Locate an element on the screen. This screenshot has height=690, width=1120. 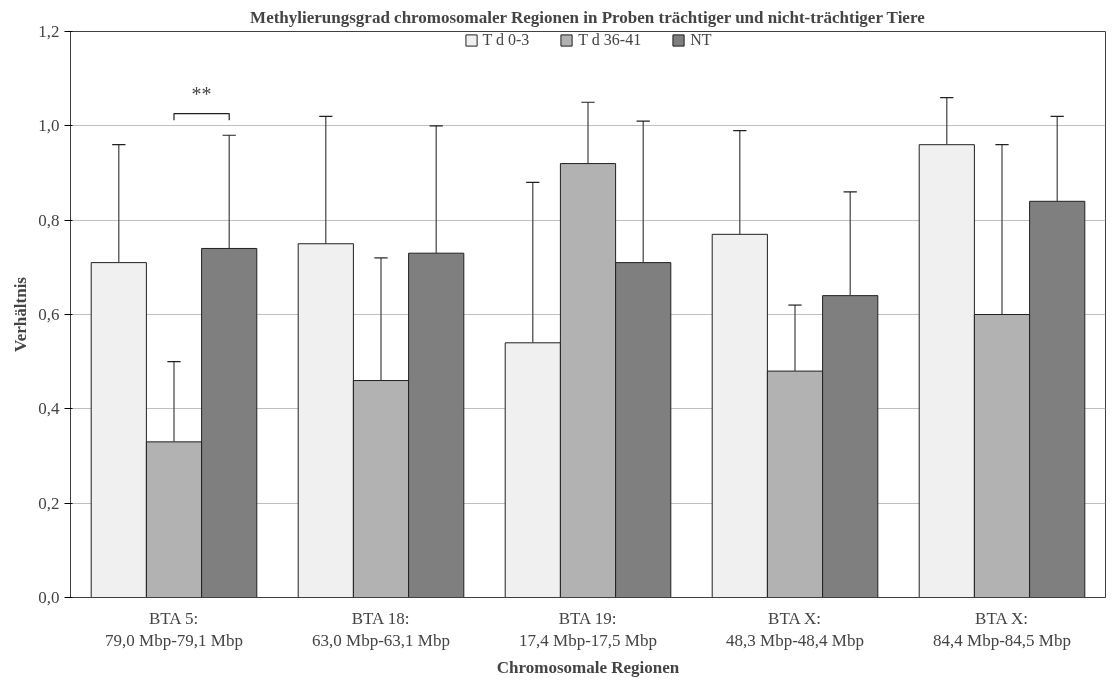
y-axis-title: Verhältnis is located at coordinates (21, 314).